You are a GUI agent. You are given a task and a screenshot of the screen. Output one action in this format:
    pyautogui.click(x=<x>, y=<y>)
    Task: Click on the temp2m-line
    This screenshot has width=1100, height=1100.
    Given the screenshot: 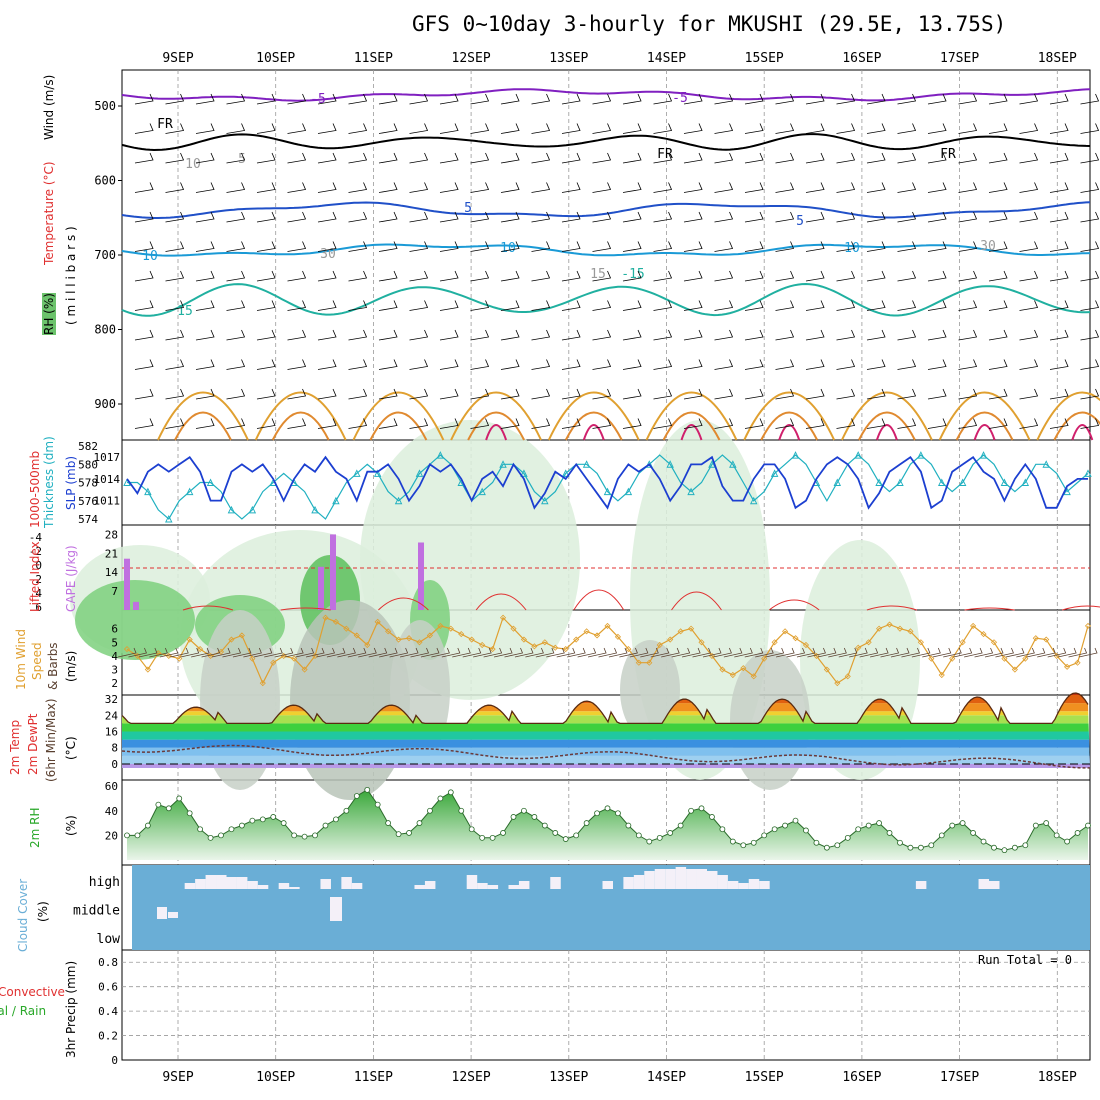 What is the action you would take?
    pyautogui.click(x=605, y=708)
    